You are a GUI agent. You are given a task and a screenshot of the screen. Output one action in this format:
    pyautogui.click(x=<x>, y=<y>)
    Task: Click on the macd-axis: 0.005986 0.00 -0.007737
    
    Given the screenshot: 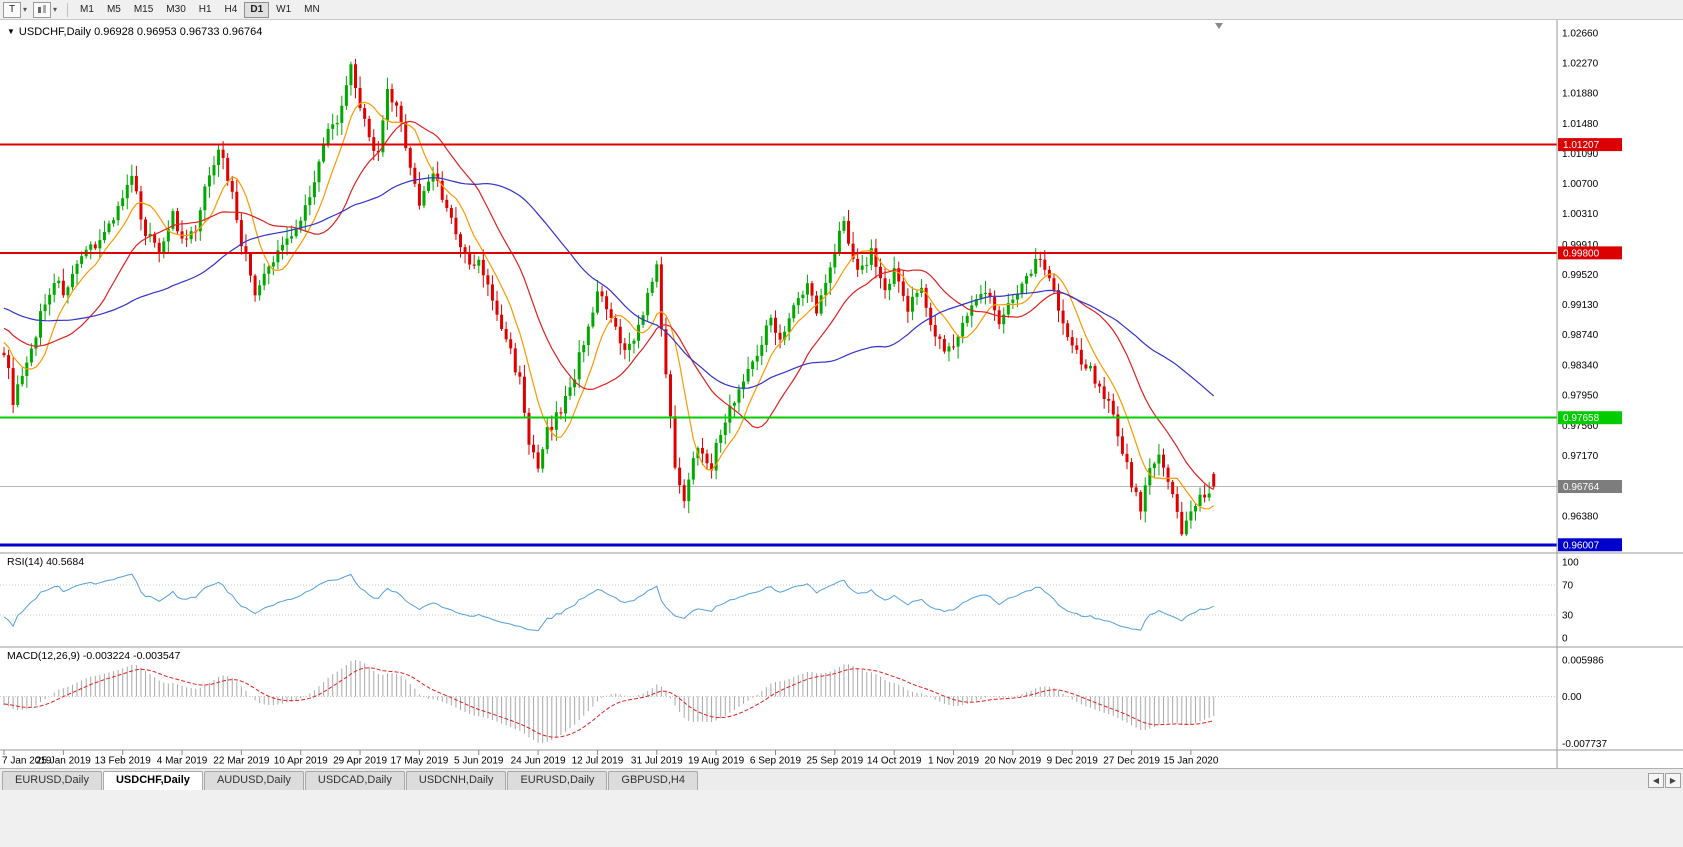 What is the action you would take?
    pyautogui.click(x=1584, y=703)
    